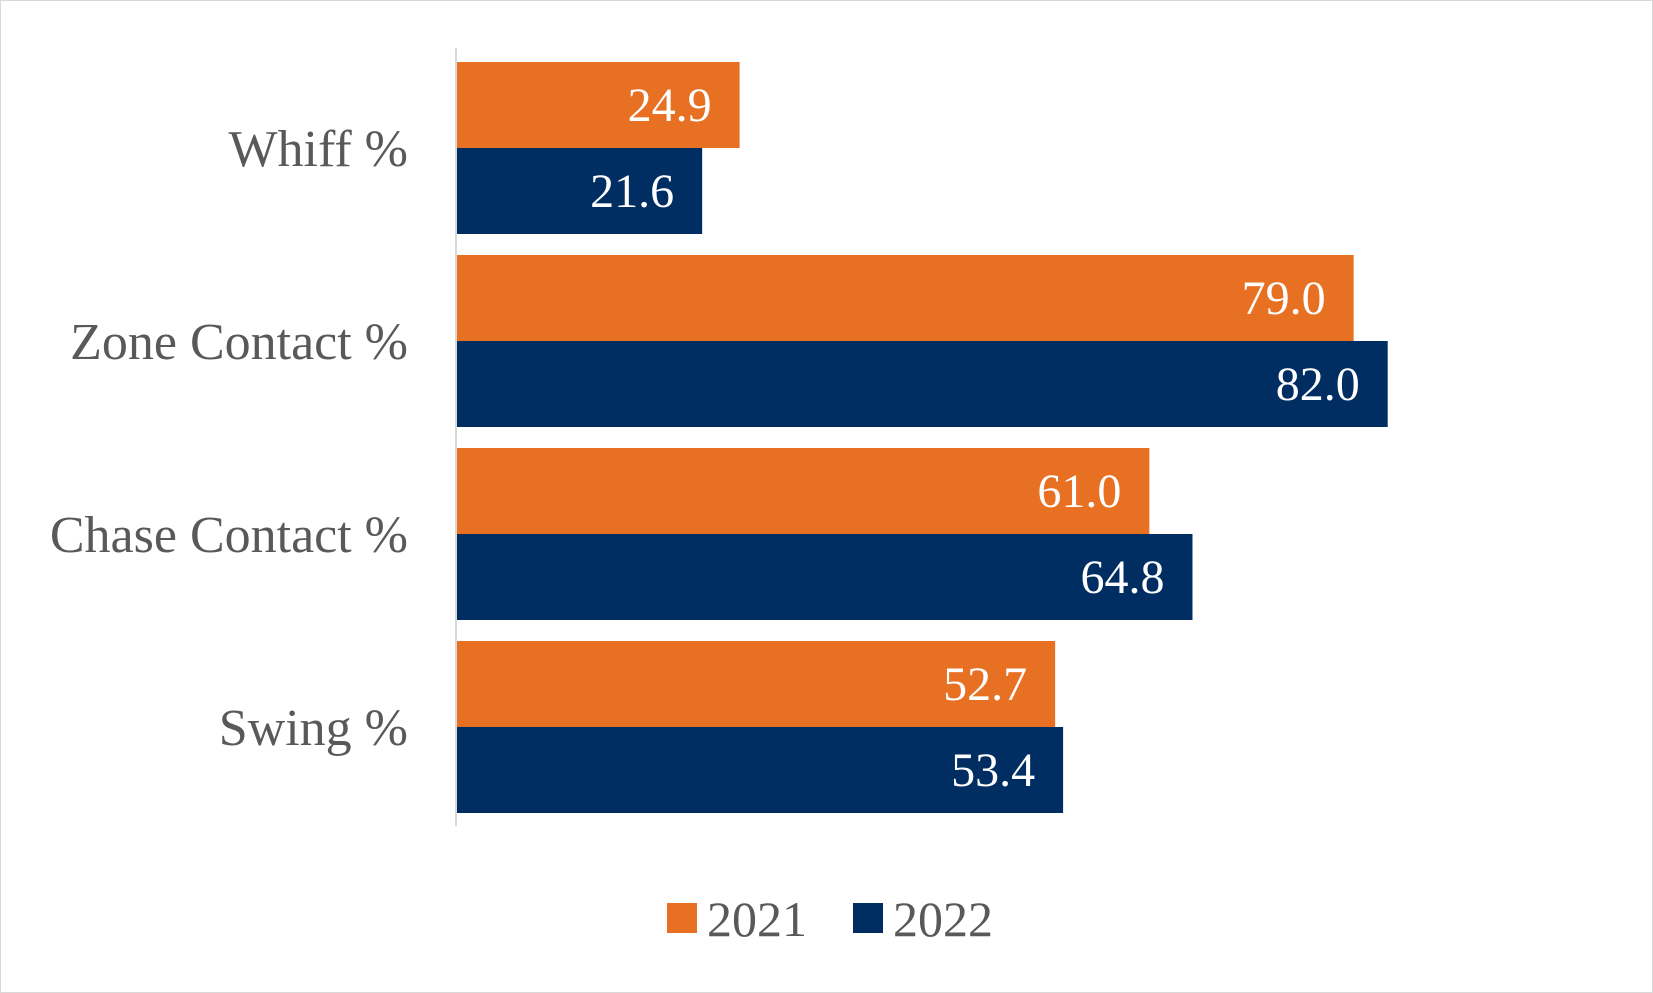 The image size is (1653, 993). What do you see at coordinates (757, 919) in the screenshot?
I see `legend-label-2021: 2021` at bounding box center [757, 919].